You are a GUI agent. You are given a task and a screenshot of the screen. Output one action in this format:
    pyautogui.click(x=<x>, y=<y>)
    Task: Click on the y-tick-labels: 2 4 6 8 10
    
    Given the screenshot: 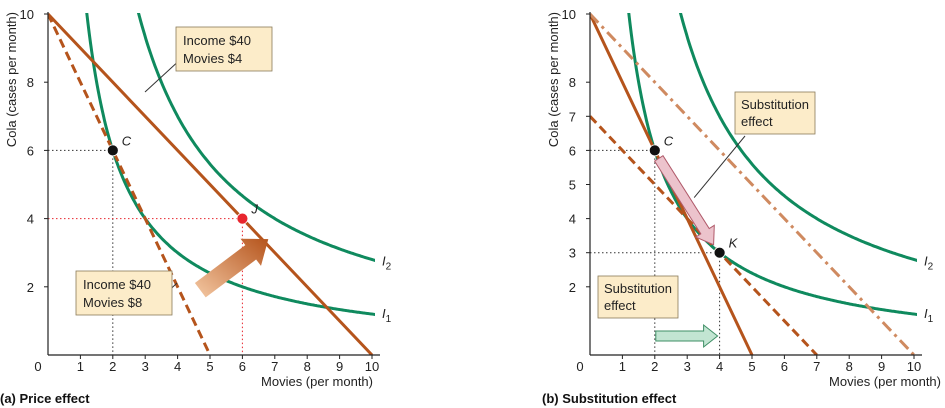 What is the action you would take?
    pyautogui.click(x=34, y=151)
    